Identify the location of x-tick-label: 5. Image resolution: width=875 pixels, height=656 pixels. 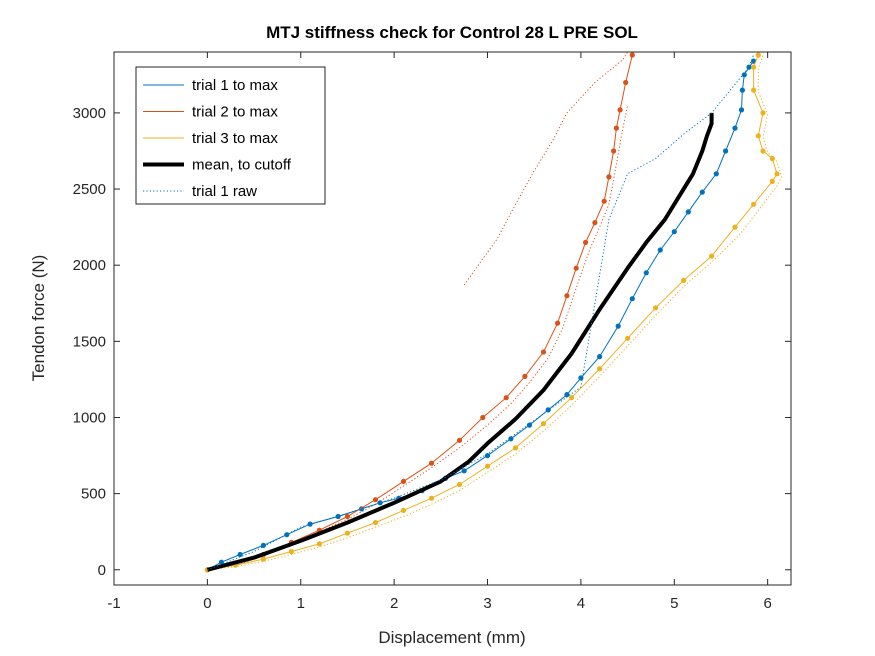
(674, 603).